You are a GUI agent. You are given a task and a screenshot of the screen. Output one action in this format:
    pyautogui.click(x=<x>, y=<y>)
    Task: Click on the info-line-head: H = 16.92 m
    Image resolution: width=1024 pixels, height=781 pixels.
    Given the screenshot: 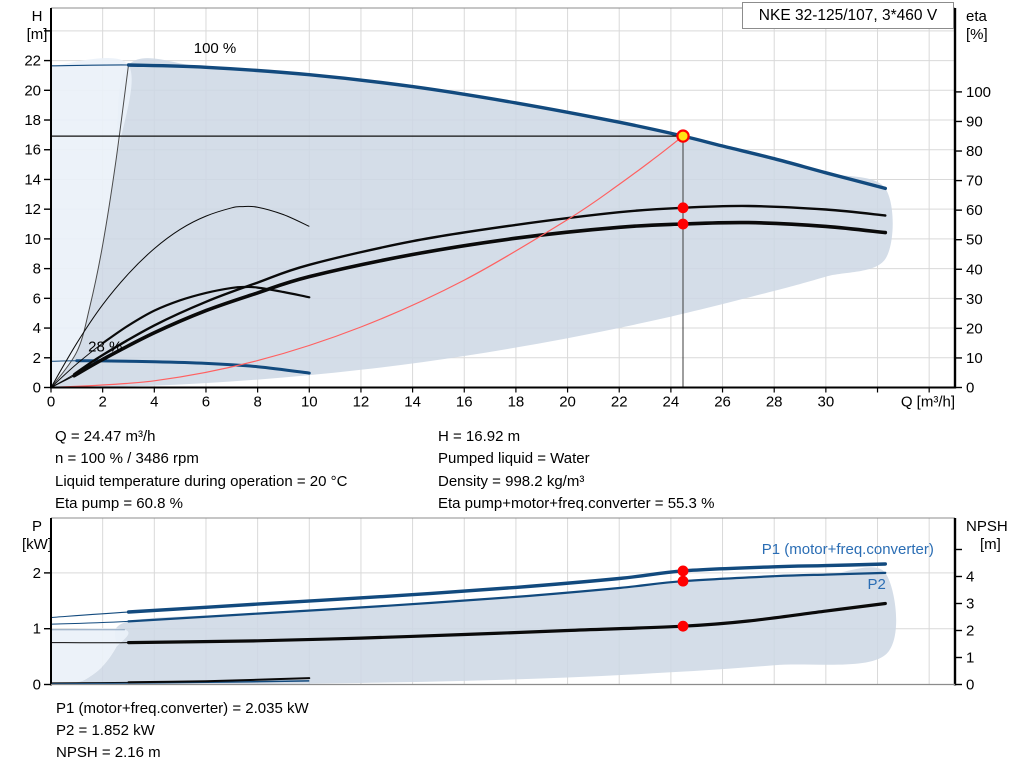 What is the action you would take?
    pyautogui.click(x=479, y=436)
    